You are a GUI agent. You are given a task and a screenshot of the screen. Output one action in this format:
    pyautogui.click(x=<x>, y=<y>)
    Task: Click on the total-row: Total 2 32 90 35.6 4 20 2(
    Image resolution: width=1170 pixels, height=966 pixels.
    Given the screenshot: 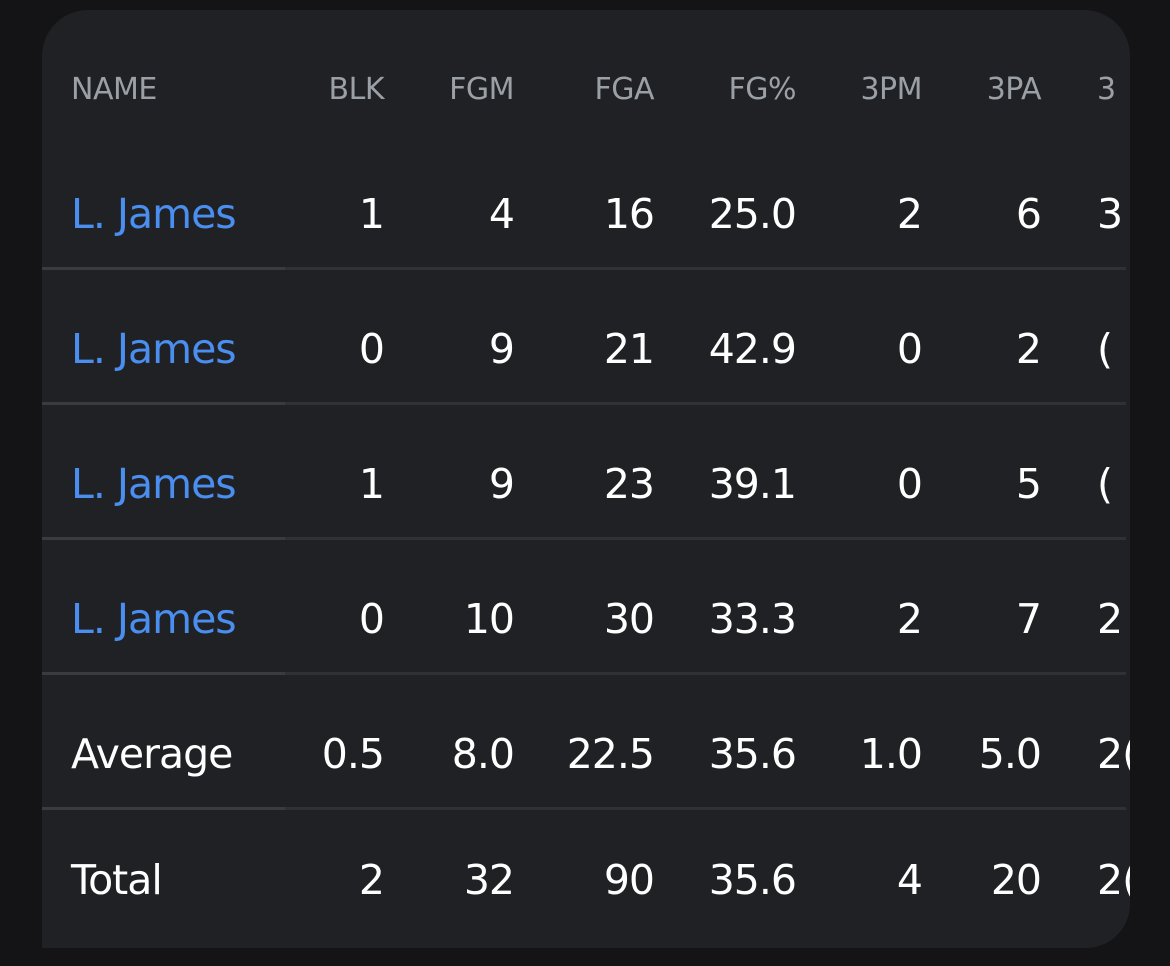 What is the action you would take?
    pyautogui.click(x=586, y=877)
    